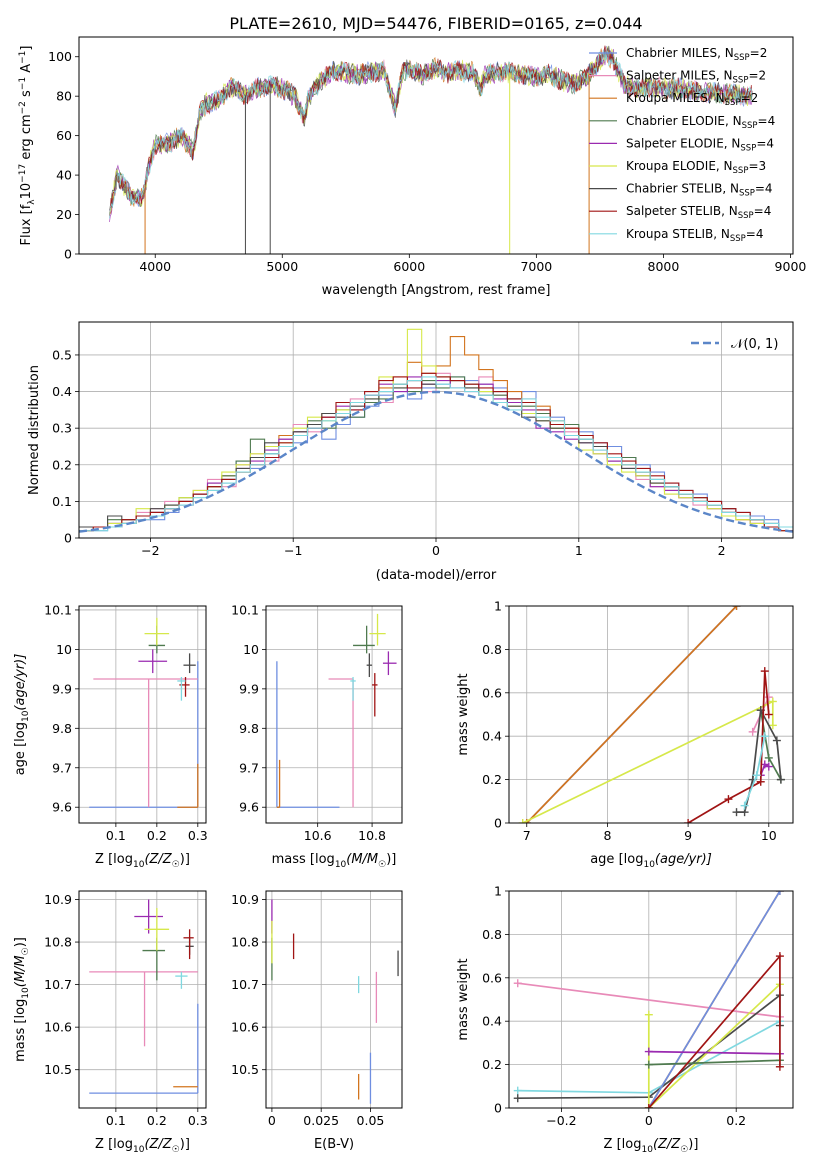 Image resolution: width=819 pixels, height=1170 pixels. Describe the element at coordinates (695, 235) in the screenshot. I see `legend-entry: Kroupa STELIB, NSSP=4` at that location.